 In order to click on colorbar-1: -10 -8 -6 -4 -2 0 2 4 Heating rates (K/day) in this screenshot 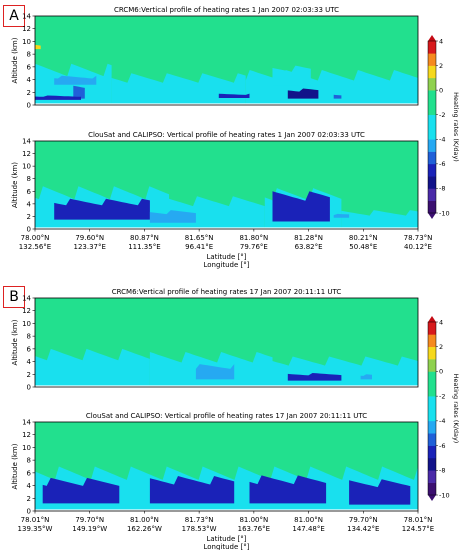, I will do `click(443, 127)`.